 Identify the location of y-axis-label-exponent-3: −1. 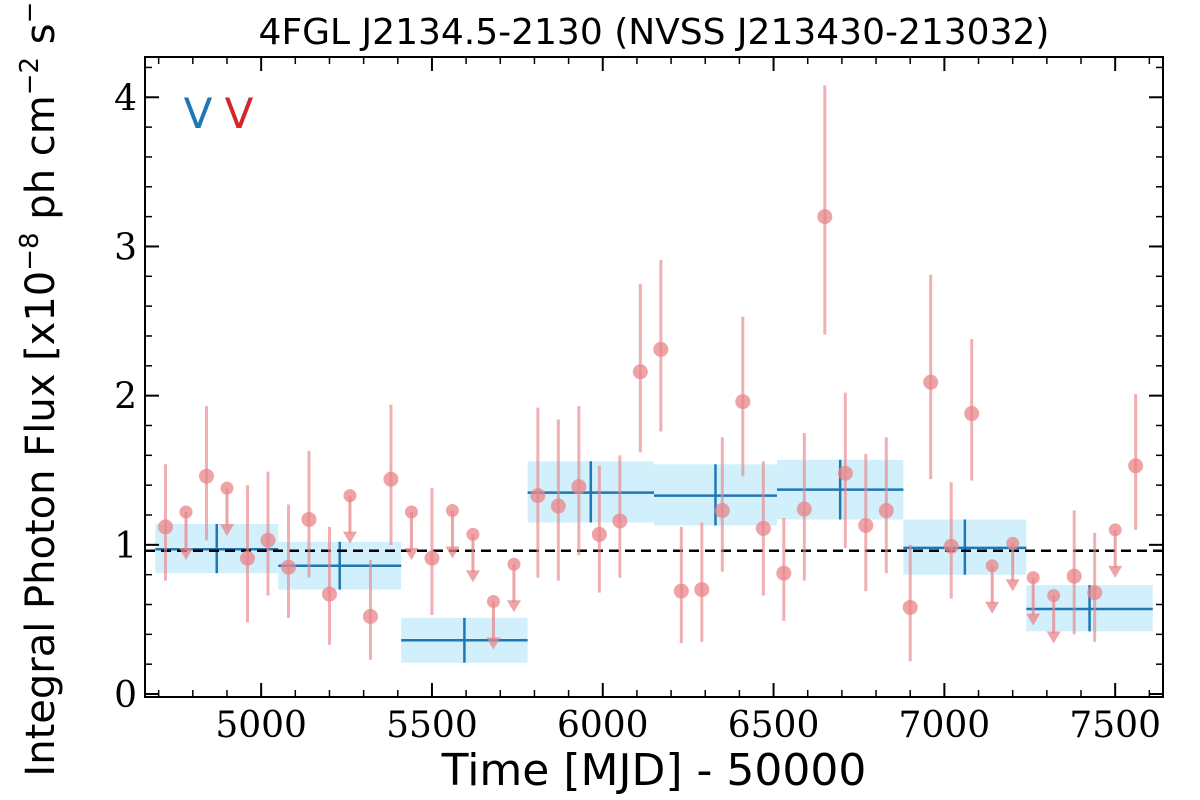
(30, 11).